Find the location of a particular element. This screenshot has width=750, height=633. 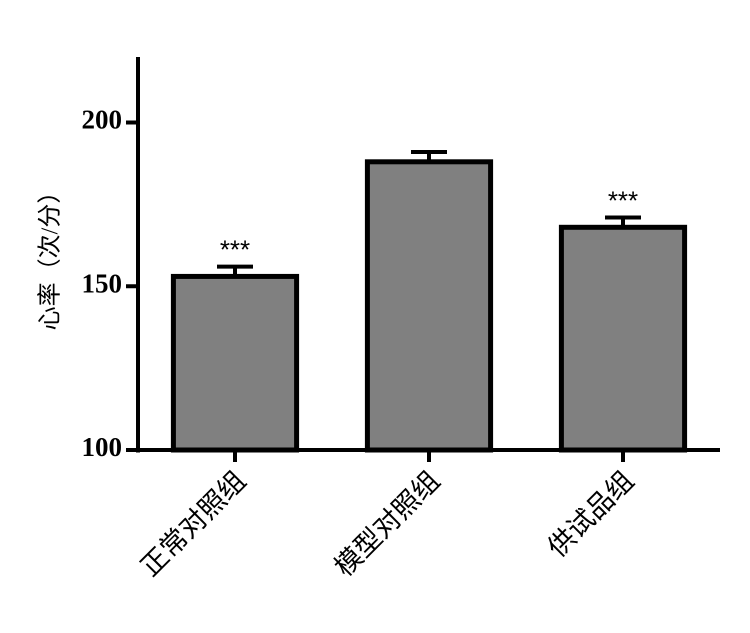

x-tick-label: 模型对照组 is located at coordinates (387, 523).